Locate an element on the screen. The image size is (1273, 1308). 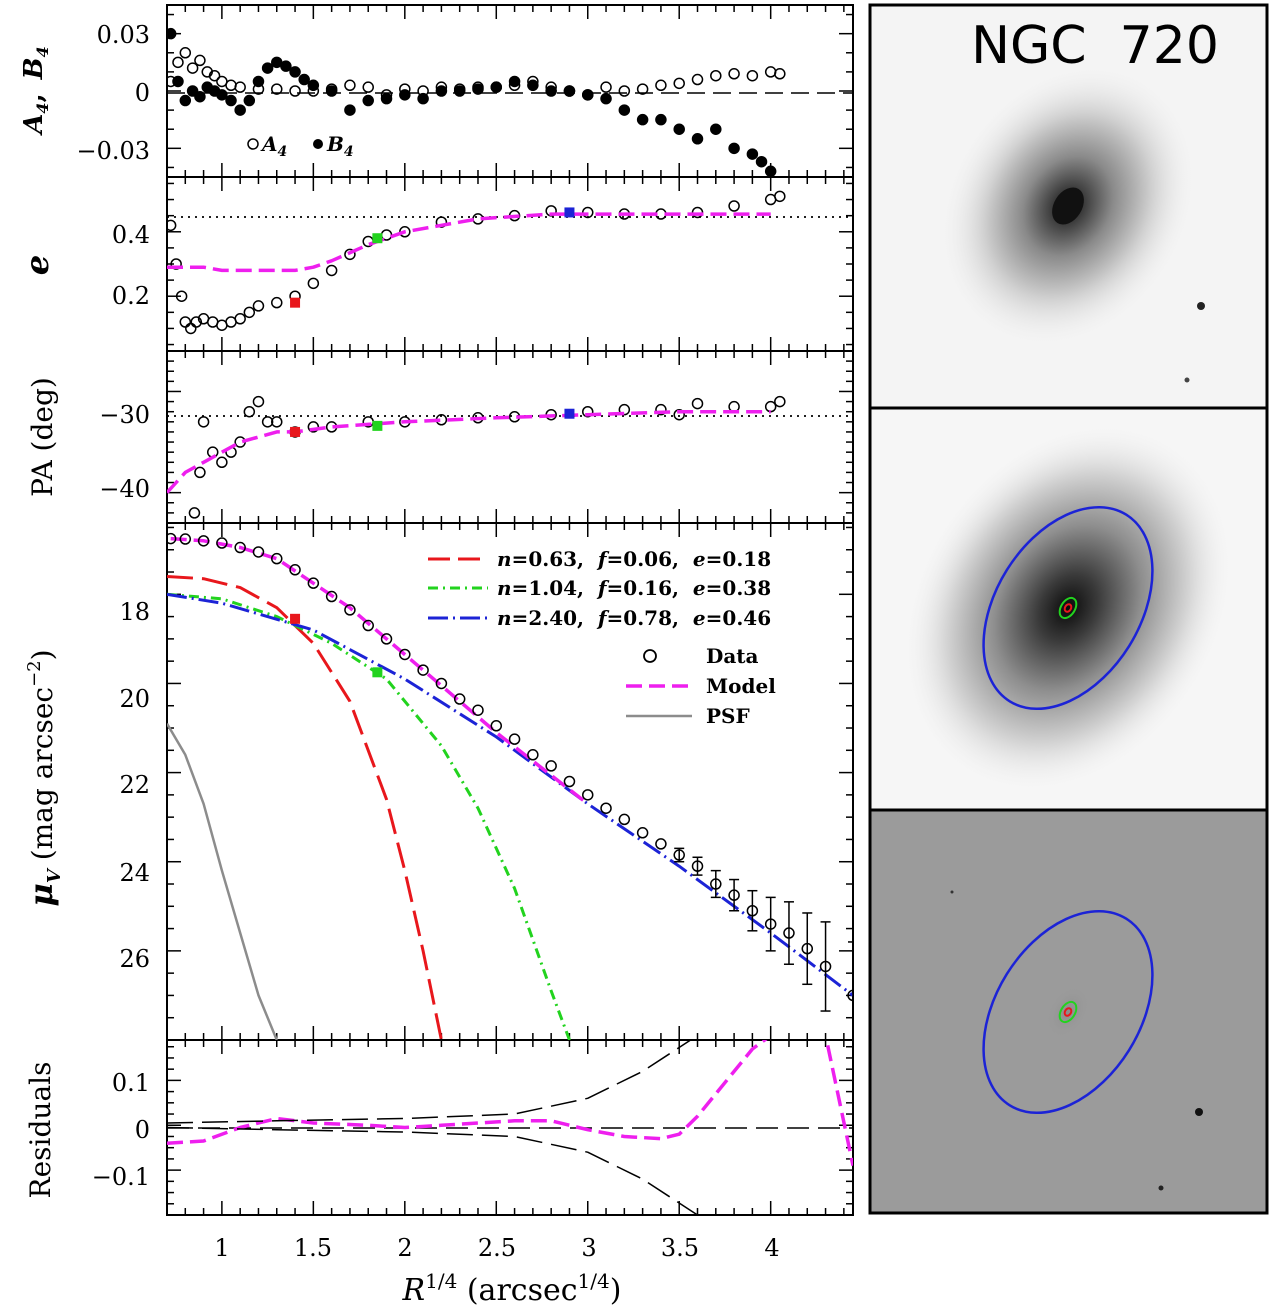
residual-center is located at coordinates (1068, 1012).